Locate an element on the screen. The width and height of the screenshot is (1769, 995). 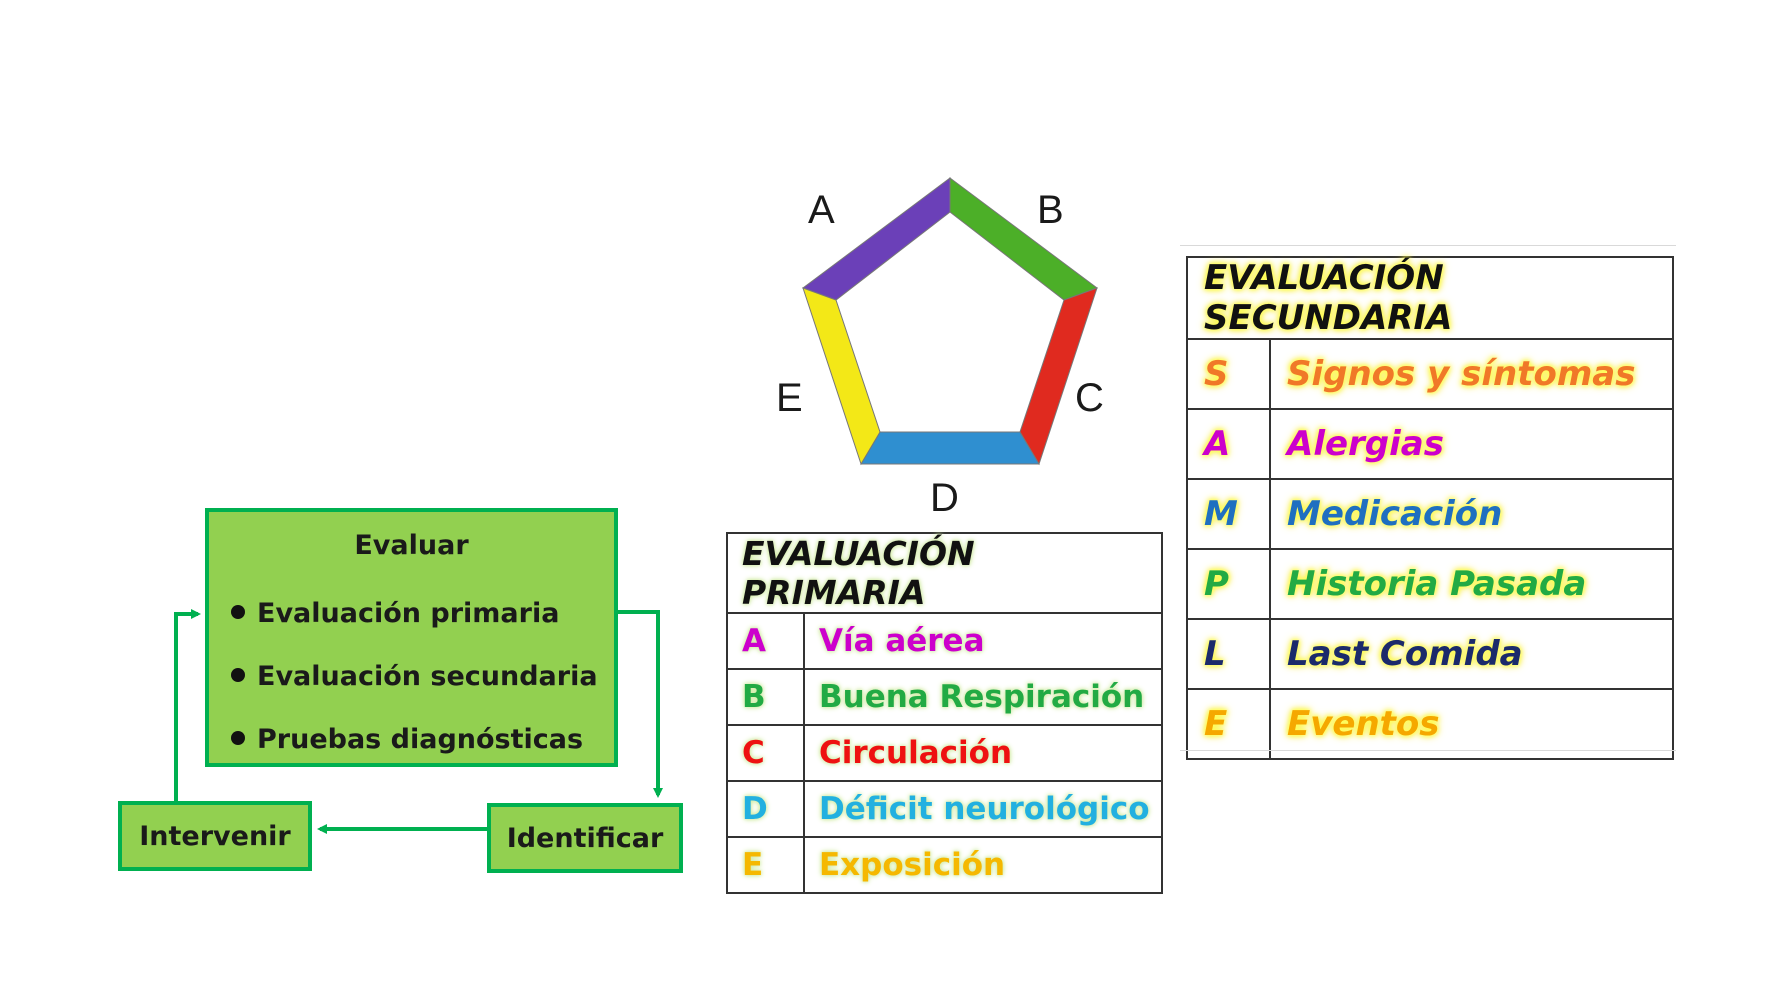
table-row: B Buena Respiración is located at coordinates (944, 697).